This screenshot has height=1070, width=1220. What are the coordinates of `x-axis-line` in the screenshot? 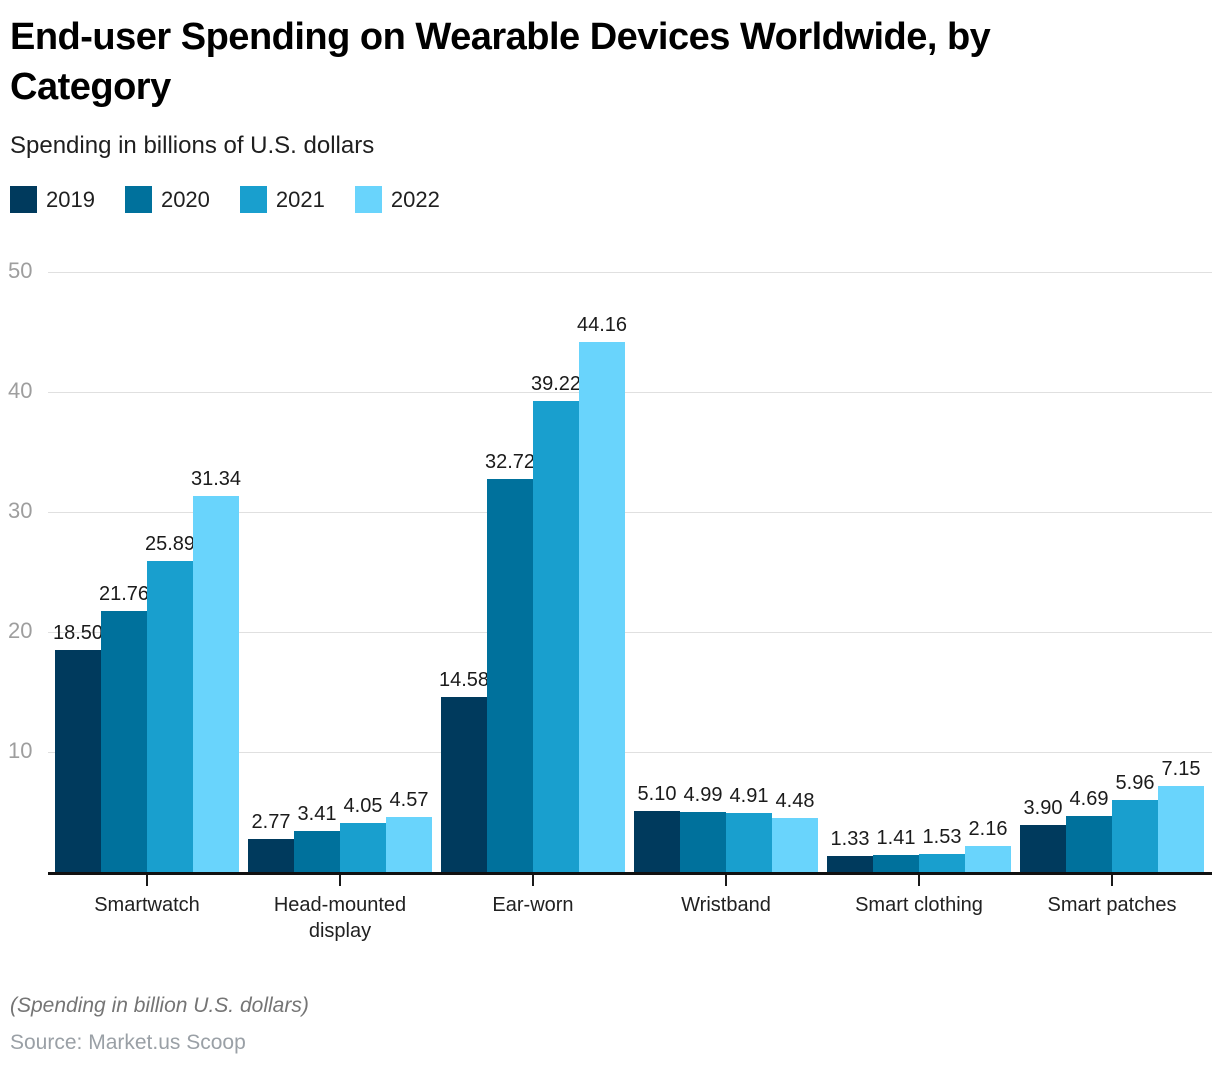 It's located at (630, 873).